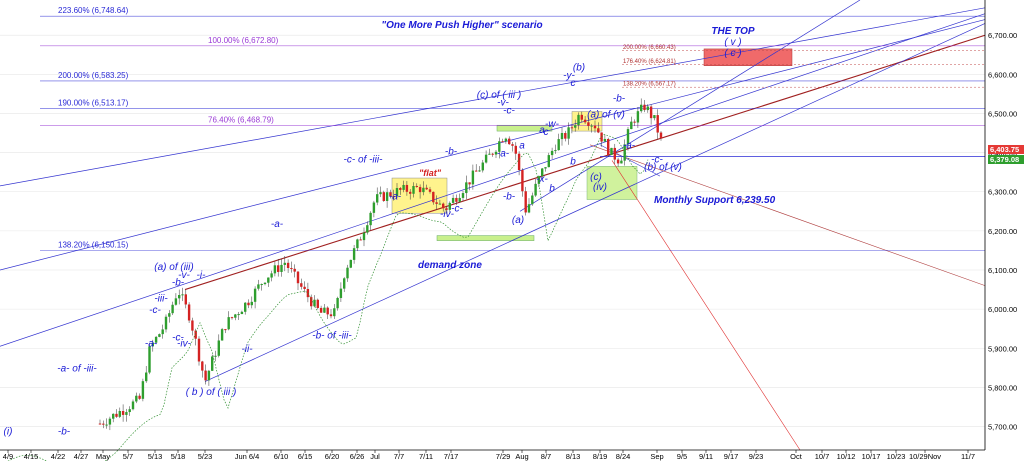 The height and width of the screenshot is (461, 1024). I want to click on wave-label: (c) of ( iii ), so click(499, 95).